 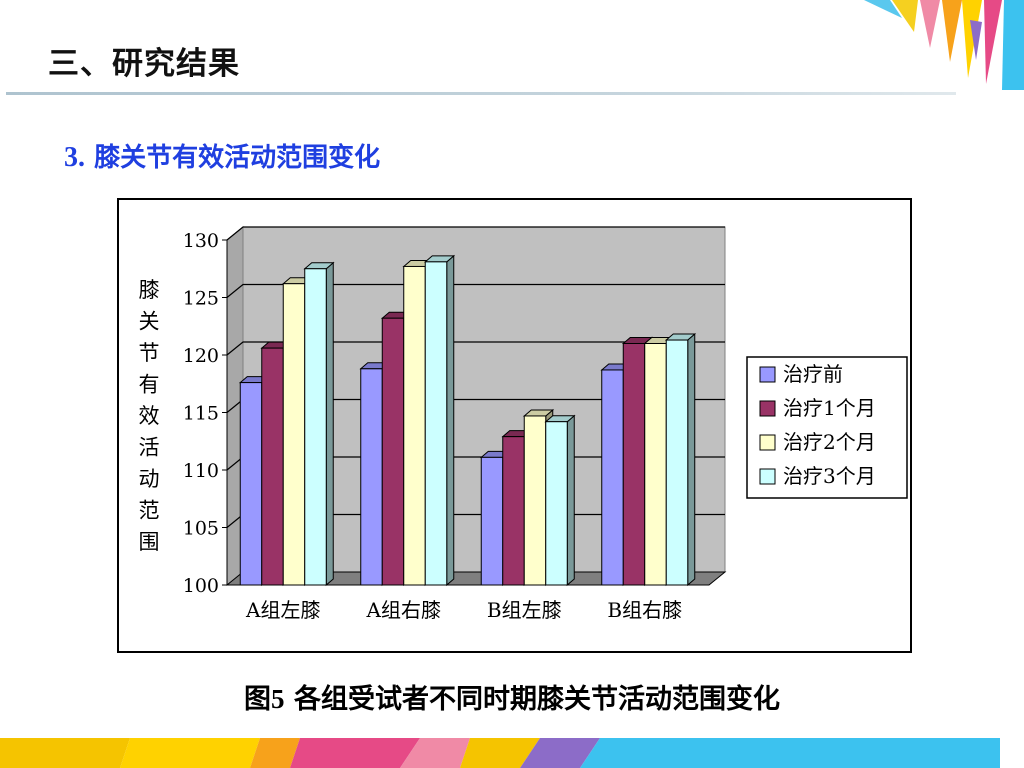 I want to click on y-tick-label: 110, so click(x=201, y=471).